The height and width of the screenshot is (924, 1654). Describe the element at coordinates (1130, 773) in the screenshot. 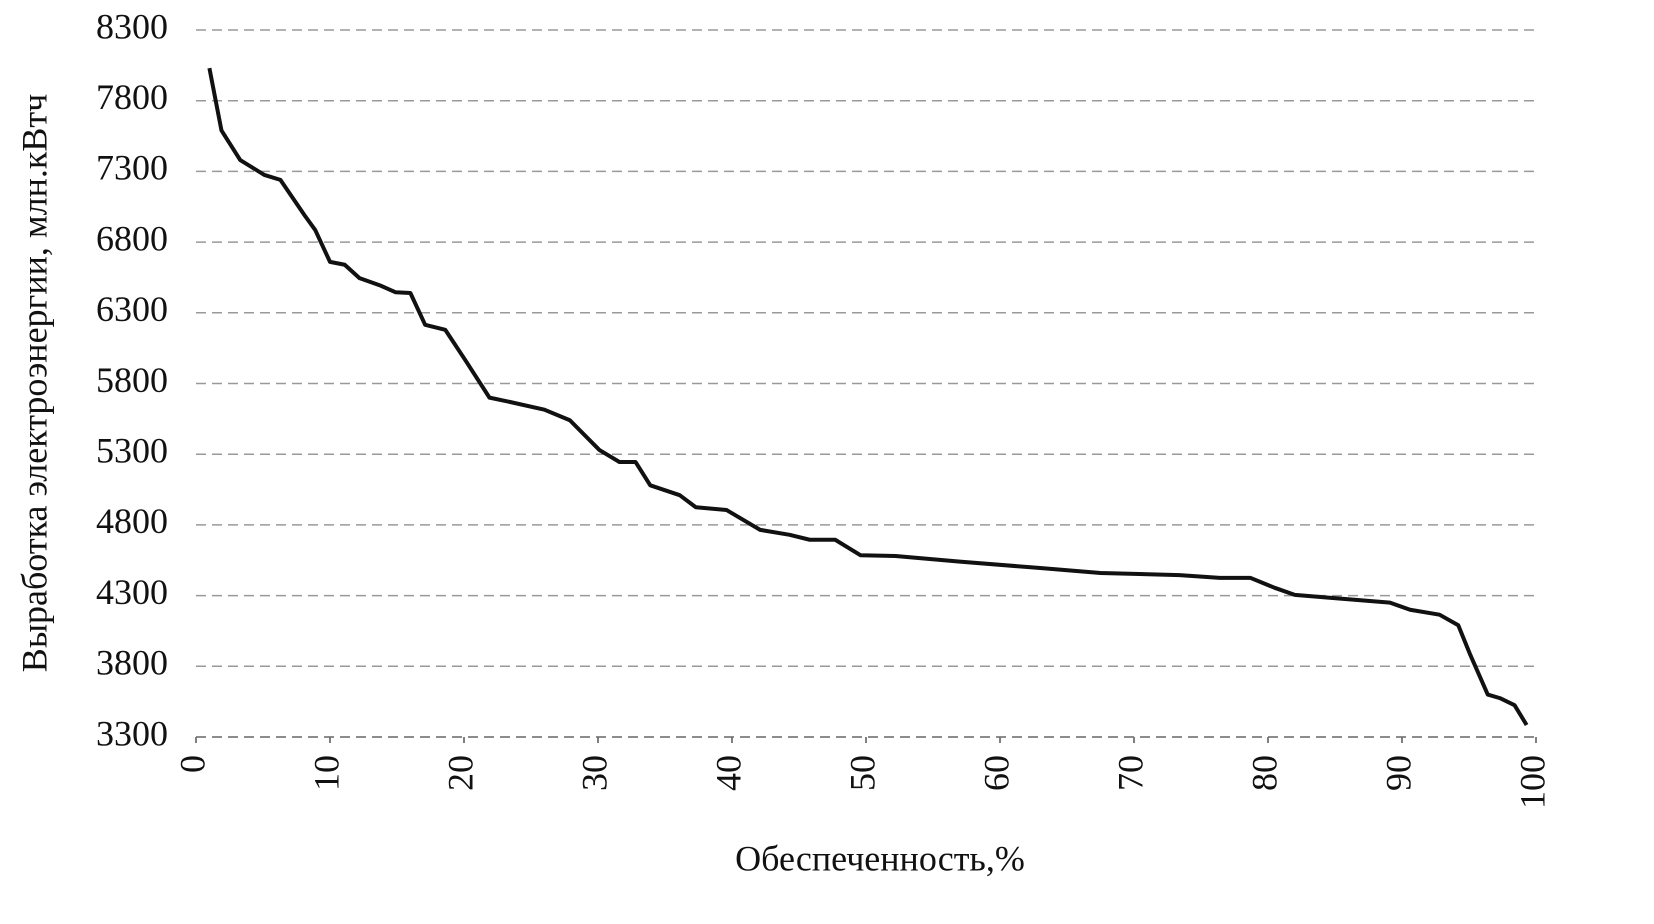

I see `x-tick-label: 70` at that location.